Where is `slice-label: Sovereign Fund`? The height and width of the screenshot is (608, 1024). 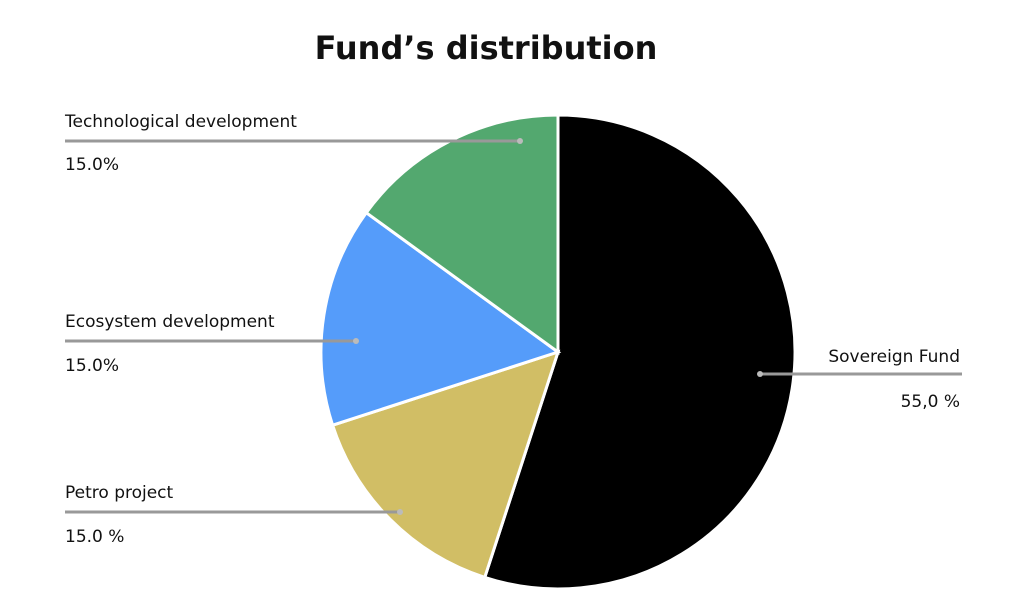
slice-label: Sovereign Fund is located at coordinates (894, 357).